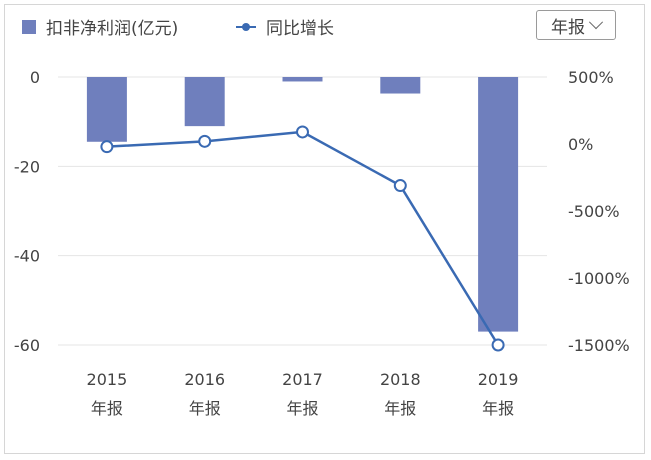  I want to click on y-right-tick-label: 500%, so click(591, 77).